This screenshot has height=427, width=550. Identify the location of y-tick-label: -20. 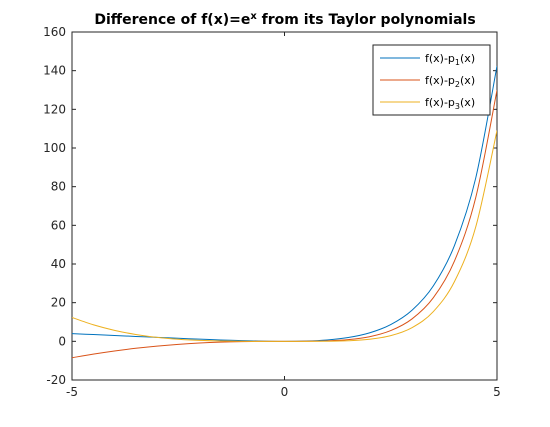
(56, 380).